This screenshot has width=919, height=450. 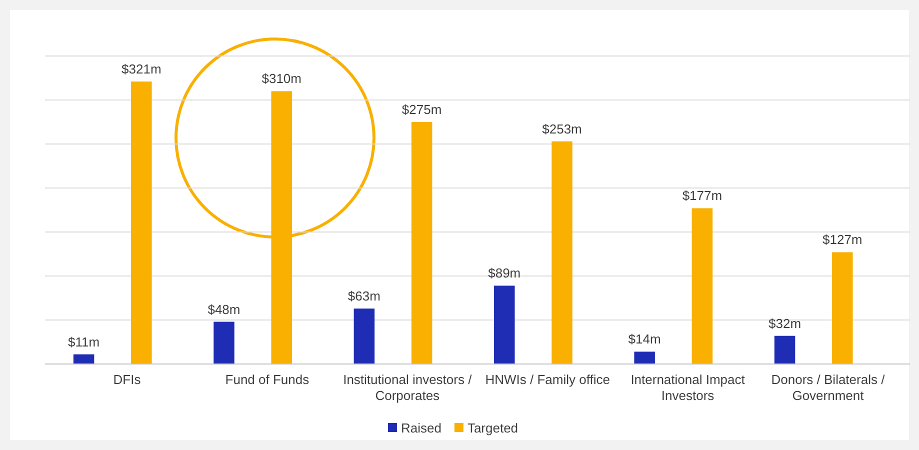 I want to click on data-label: $89m, so click(x=504, y=273).